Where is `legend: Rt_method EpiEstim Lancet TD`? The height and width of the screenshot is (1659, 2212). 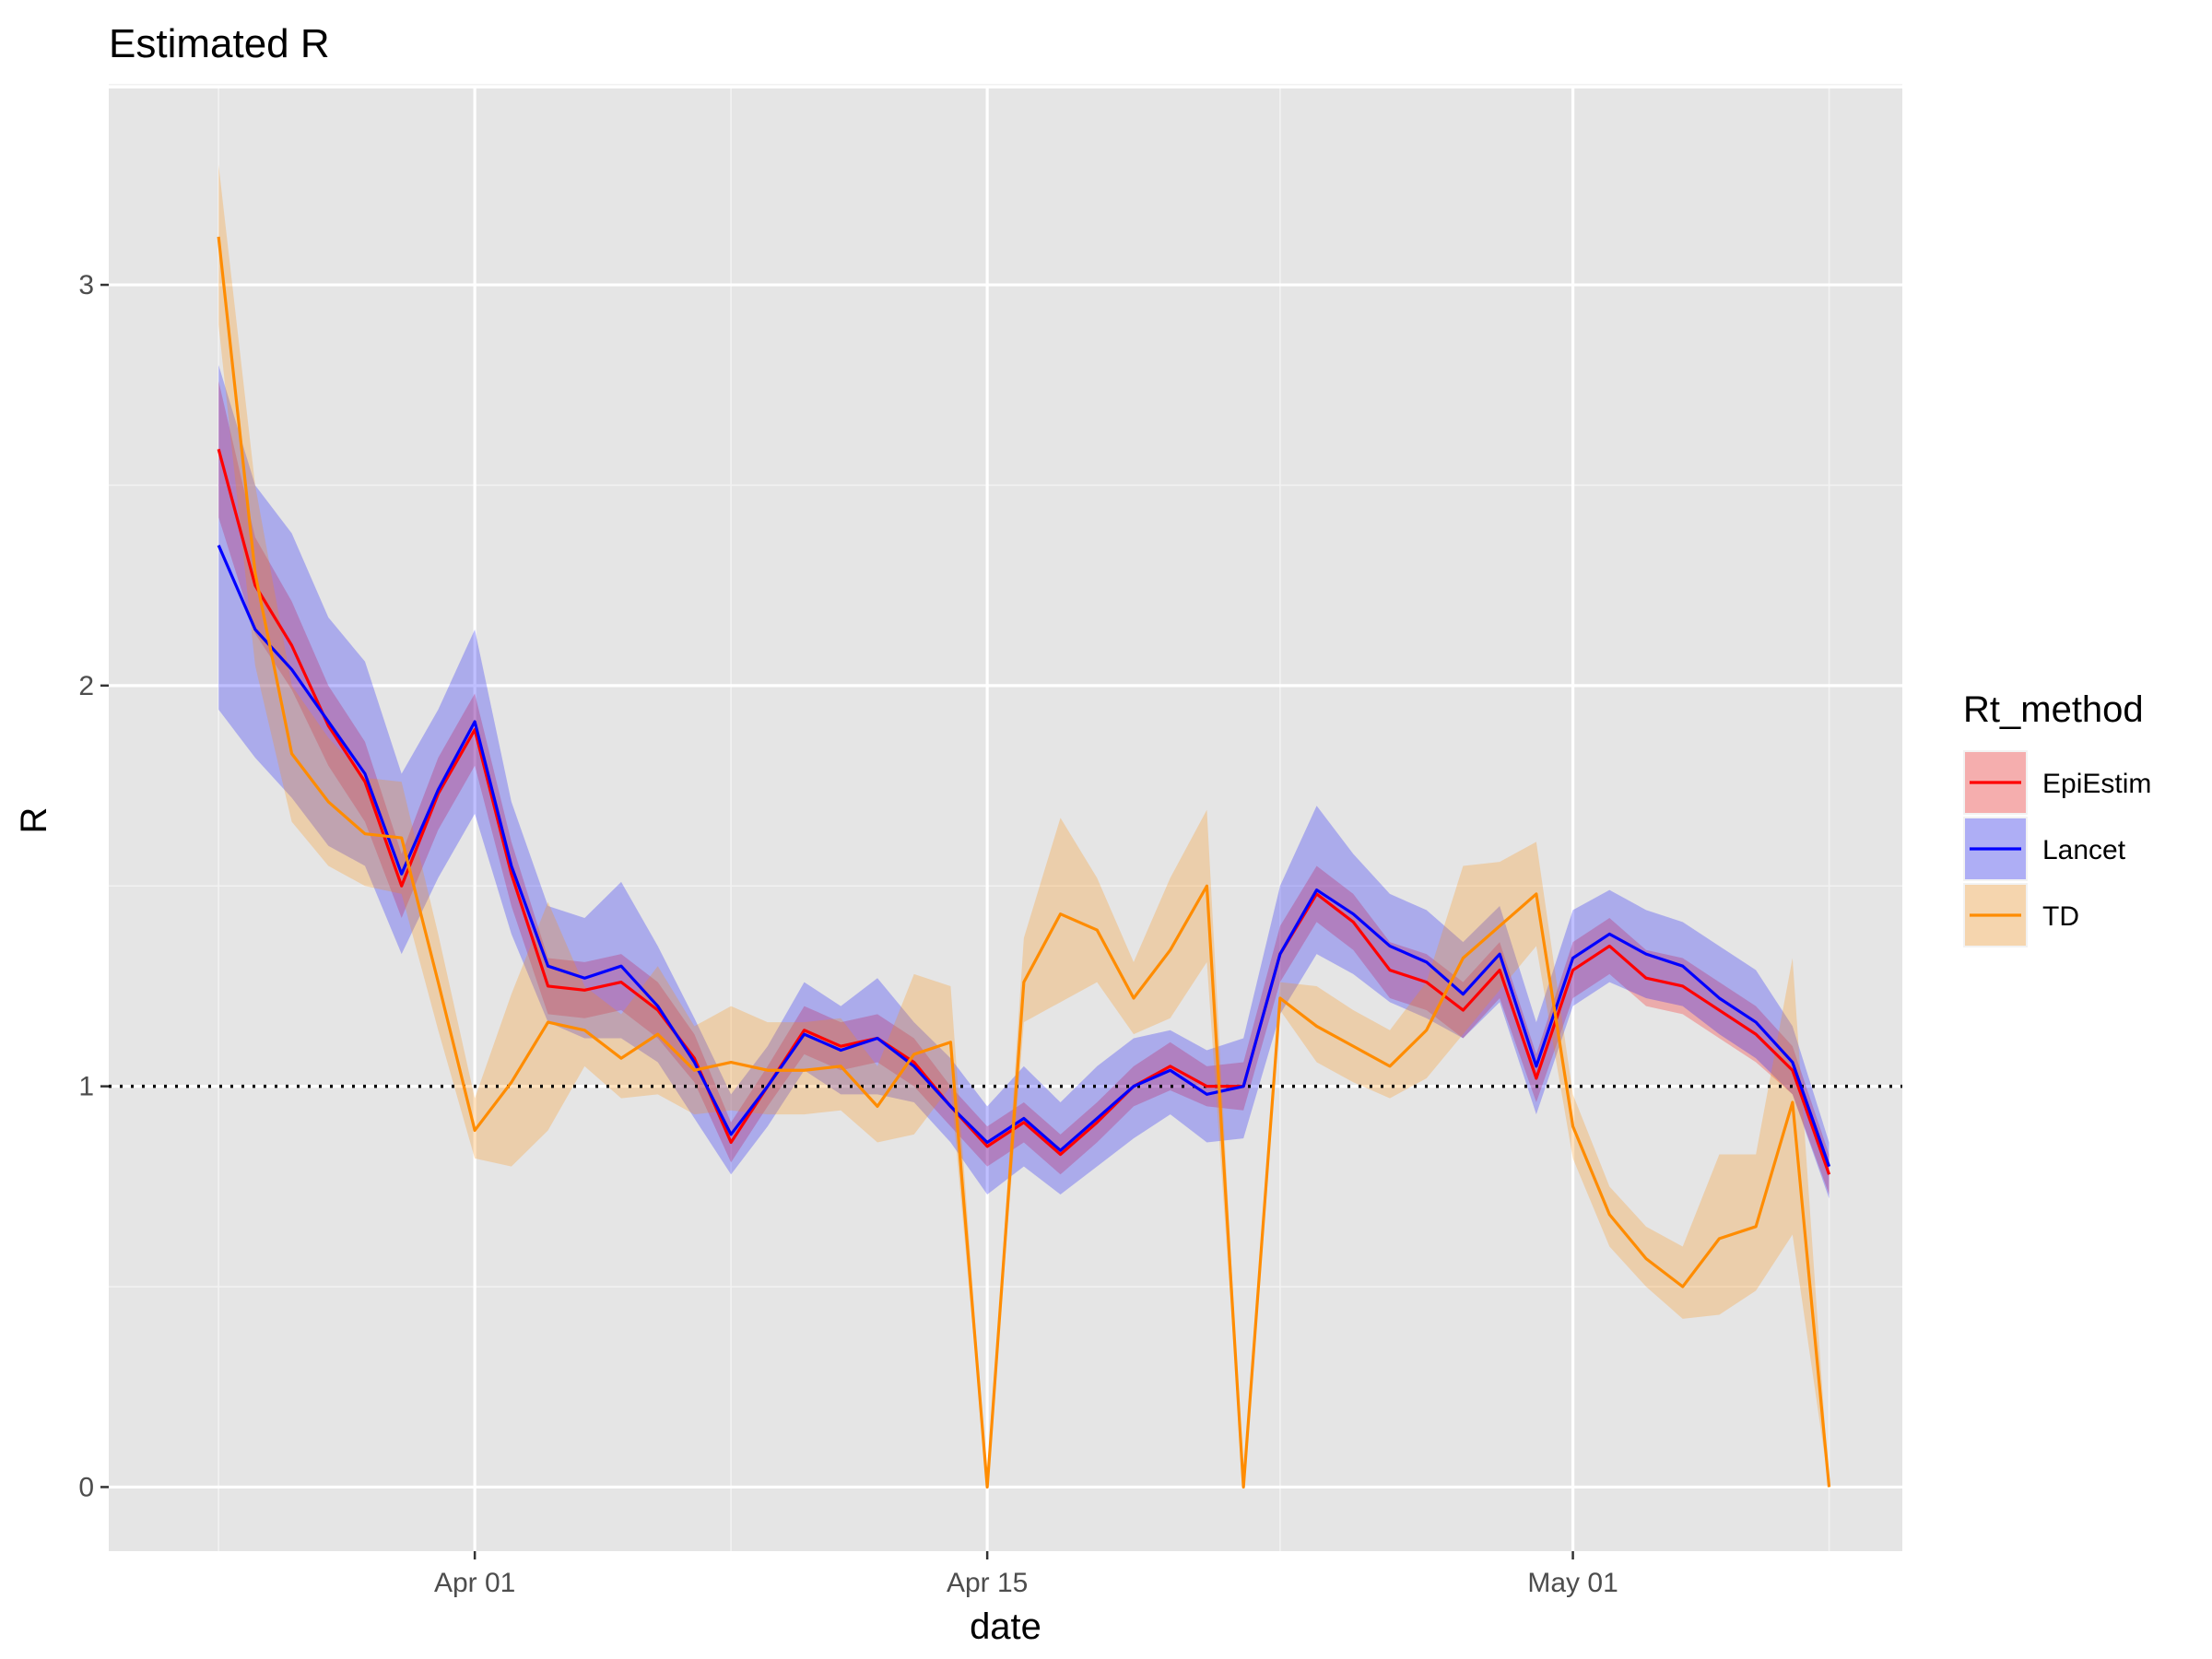
legend: Rt_method EpiEstim Lancet TD is located at coordinates (2057, 818).